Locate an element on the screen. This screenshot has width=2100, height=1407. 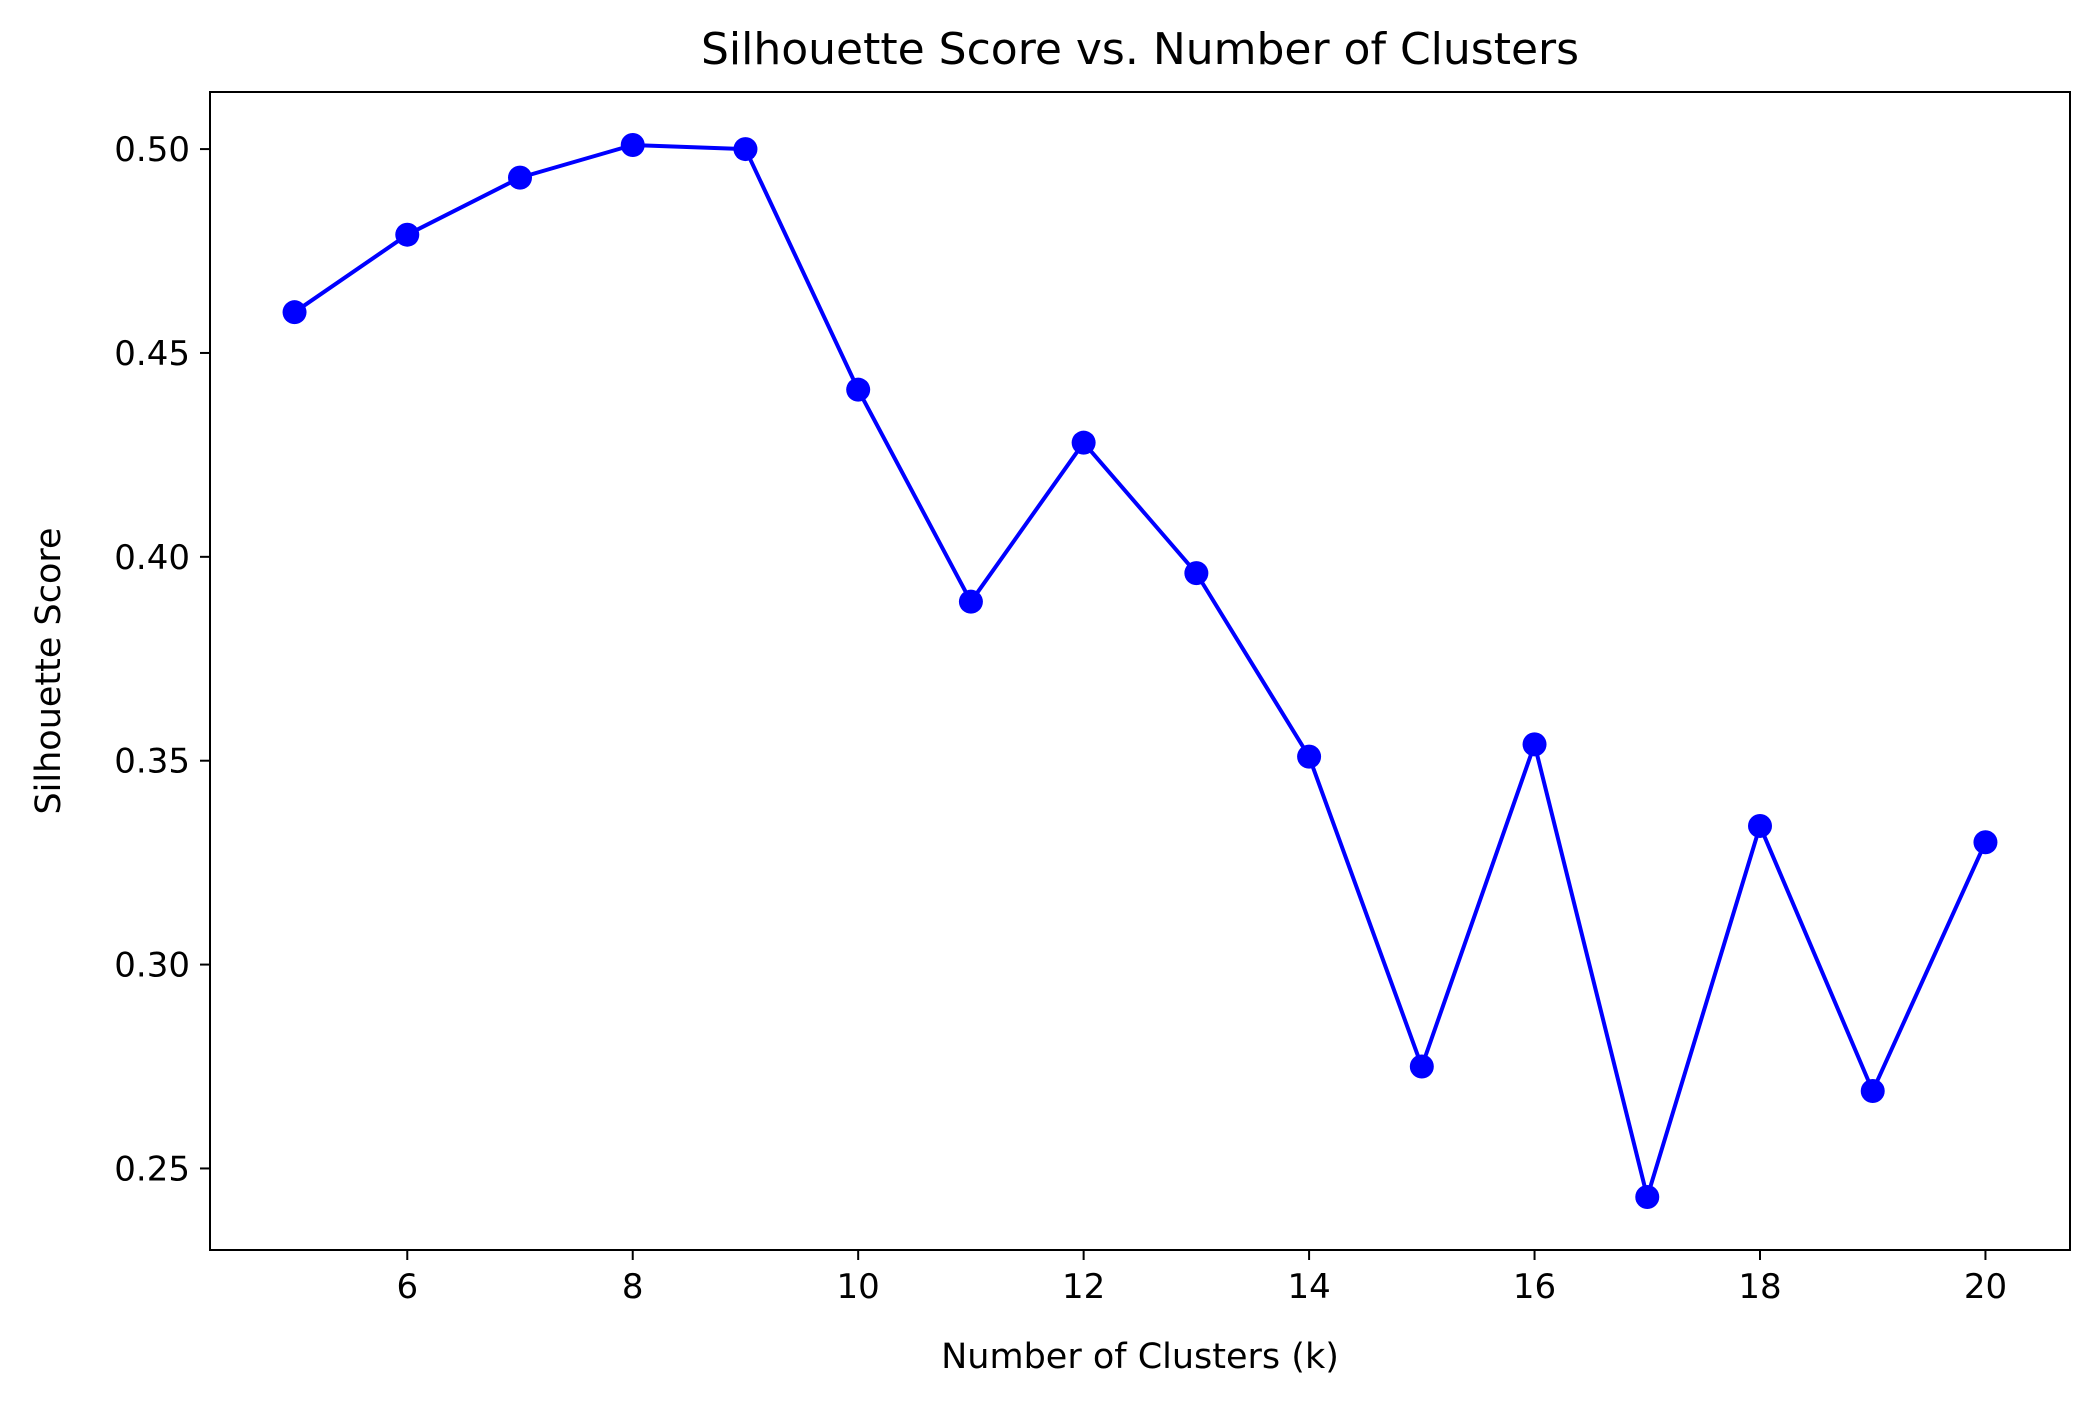
y-tick-label: 0.40 is located at coordinates (152, 558).